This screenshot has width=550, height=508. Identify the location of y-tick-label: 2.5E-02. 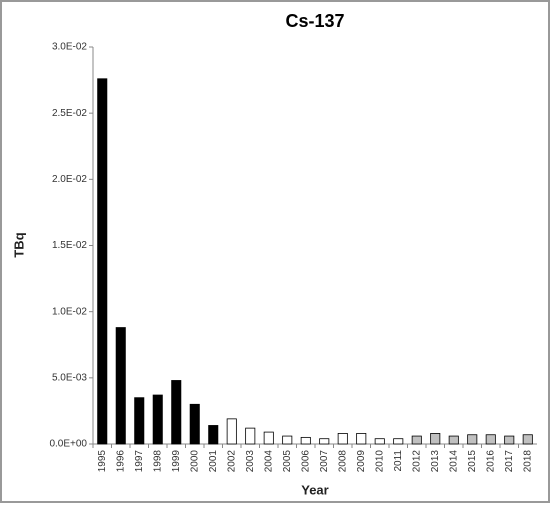
(69, 113).